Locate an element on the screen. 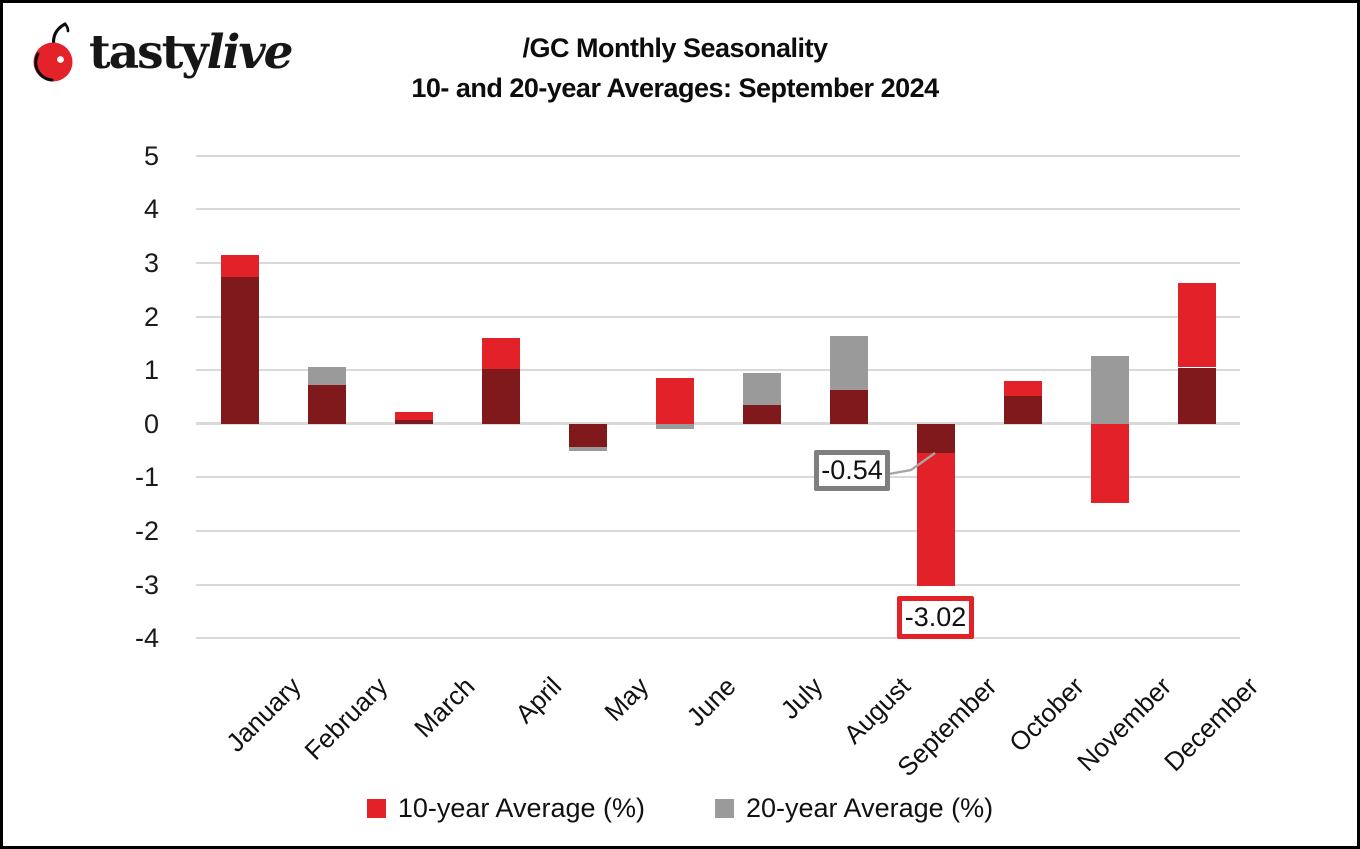 This screenshot has height=849, width=1360. x-axis-label-january: January is located at coordinates (263, 714).